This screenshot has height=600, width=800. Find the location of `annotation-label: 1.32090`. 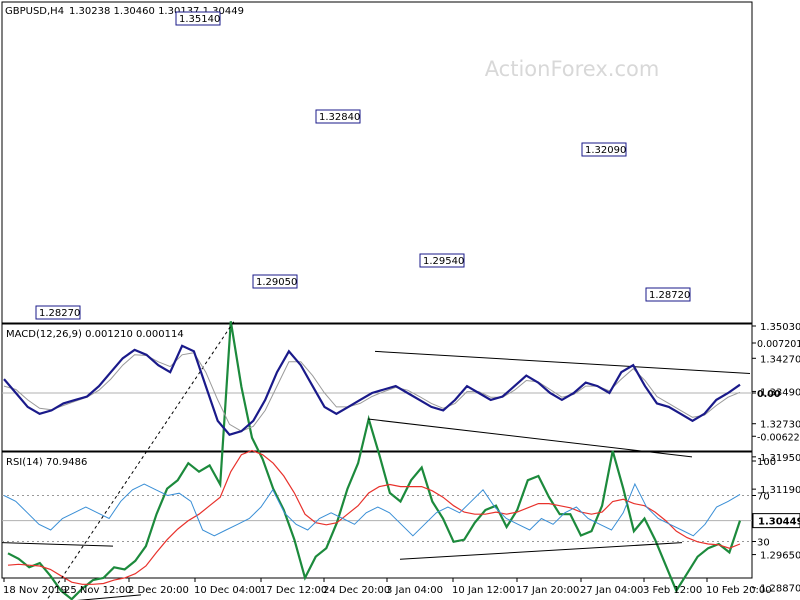

annotation-label: 1.32090 is located at coordinates (605, 150).